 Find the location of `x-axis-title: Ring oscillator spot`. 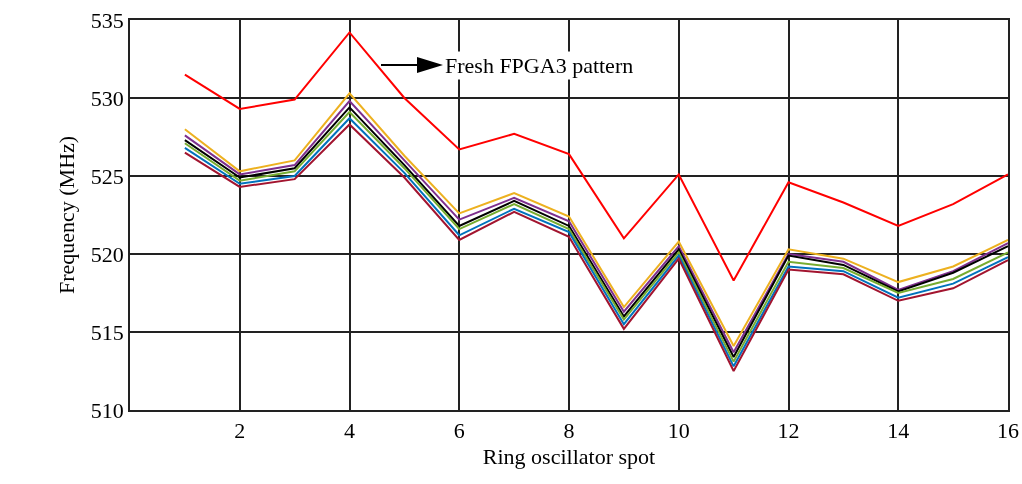

x-axis-title: Ring oscillator spot is located at coordinates (569, 456).